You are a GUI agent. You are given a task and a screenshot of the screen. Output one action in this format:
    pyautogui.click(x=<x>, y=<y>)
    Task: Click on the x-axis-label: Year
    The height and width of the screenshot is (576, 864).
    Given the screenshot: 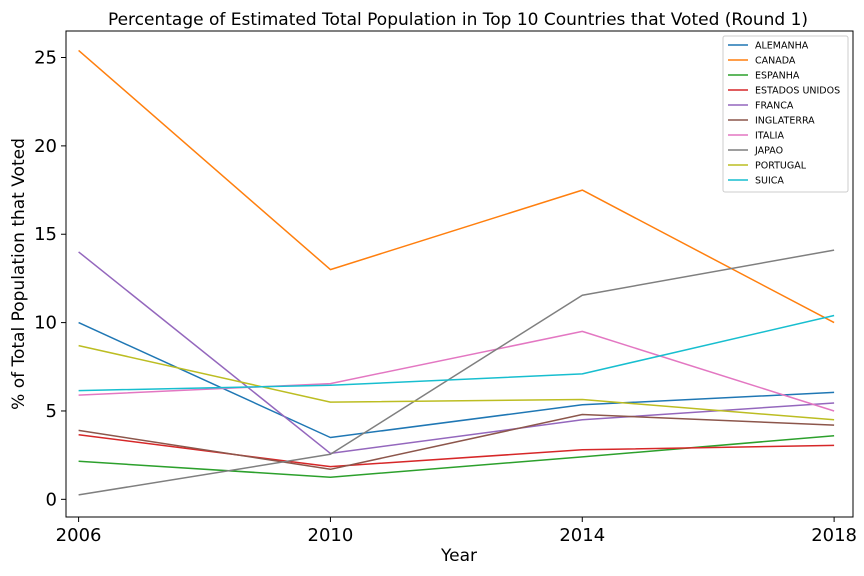 What is the action you would take?
    pyautogui.click(x=458, y=556)
    